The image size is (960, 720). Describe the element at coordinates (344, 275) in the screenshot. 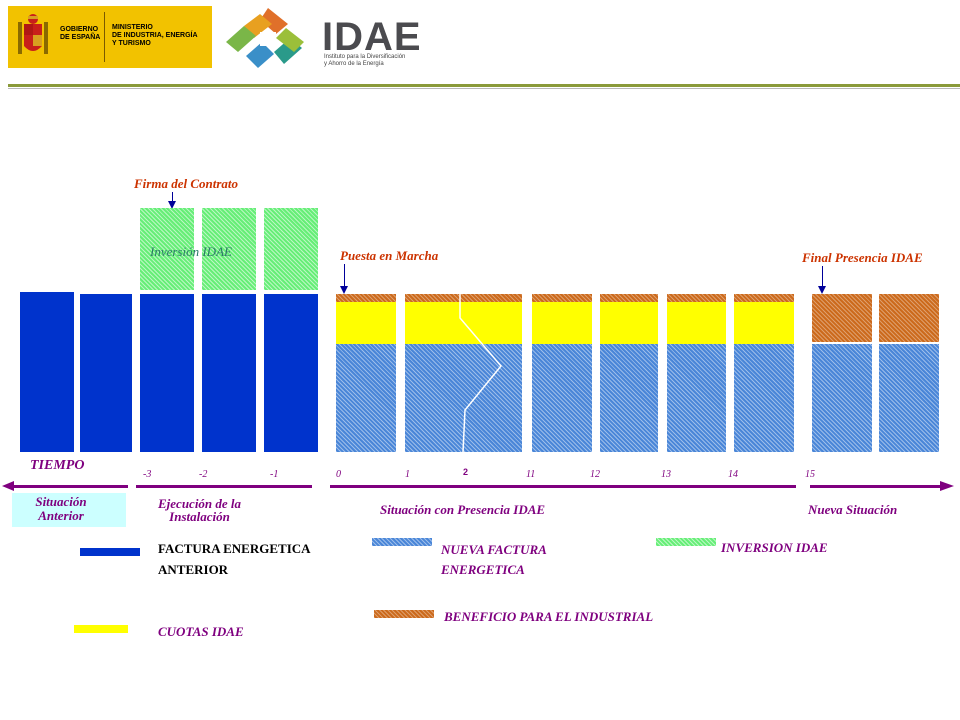

I see `puesta-arrow-line` at that location.